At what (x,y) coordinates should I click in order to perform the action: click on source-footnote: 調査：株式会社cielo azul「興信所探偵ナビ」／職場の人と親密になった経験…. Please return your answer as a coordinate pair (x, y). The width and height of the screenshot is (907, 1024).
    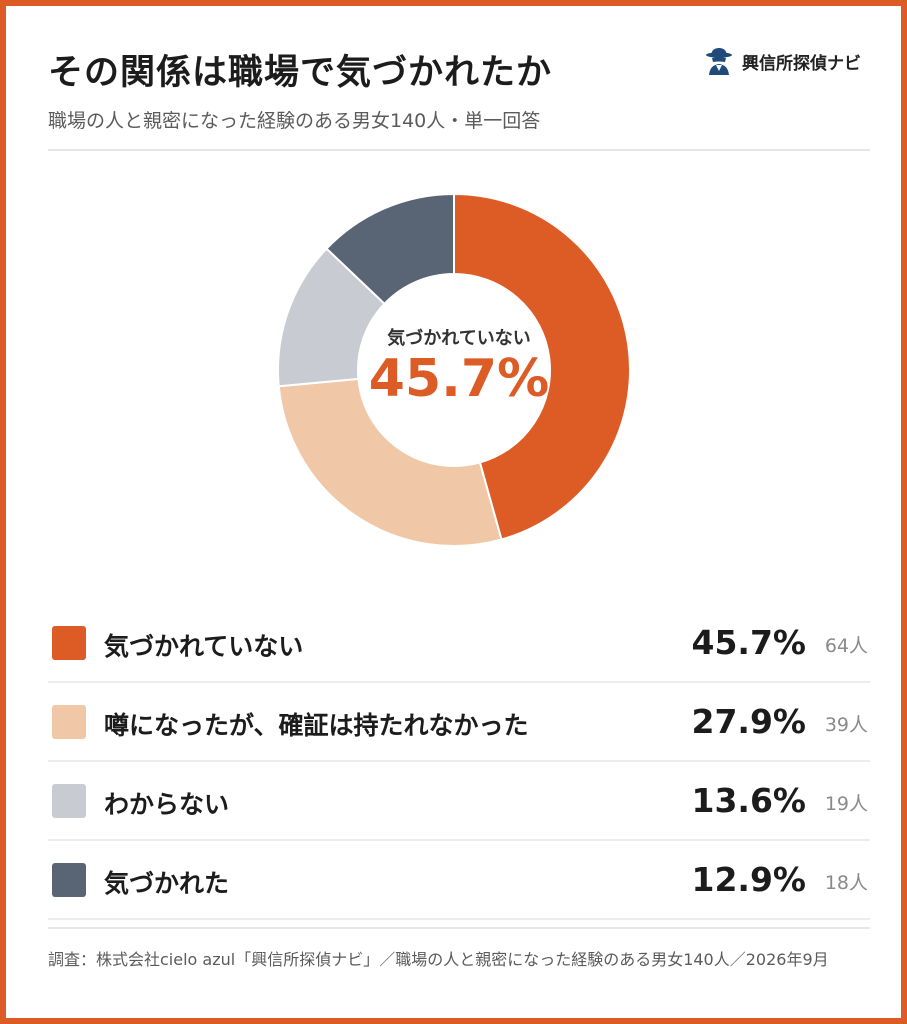
    Looking at the image, I should click on (438, 959).